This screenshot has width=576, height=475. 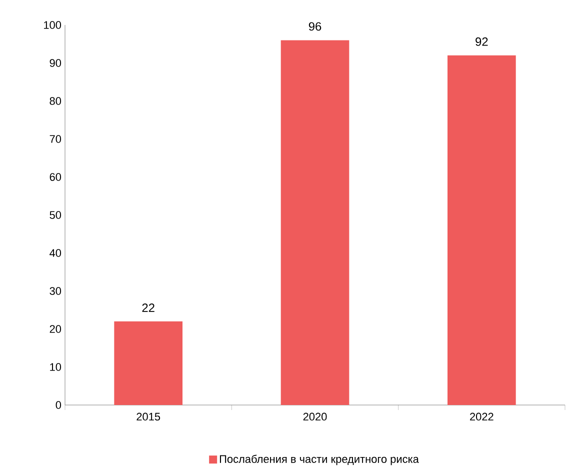 What do you see at coordinates (148, 308) in the screenshot?
I see `data-label: 22` at bounding box center [148, 308].